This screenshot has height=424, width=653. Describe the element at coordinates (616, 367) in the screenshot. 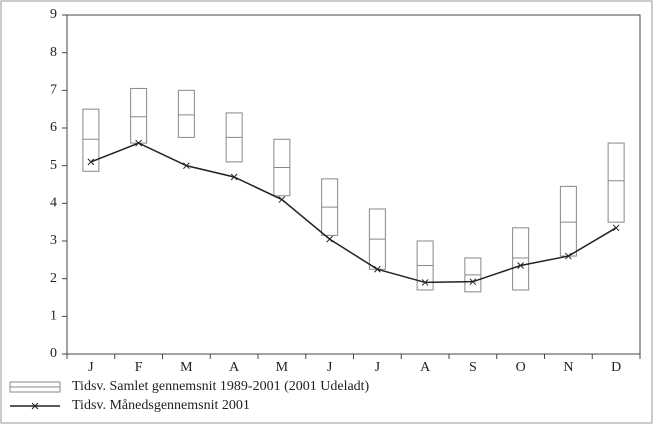

I see `x-tick-label: D` at that location.